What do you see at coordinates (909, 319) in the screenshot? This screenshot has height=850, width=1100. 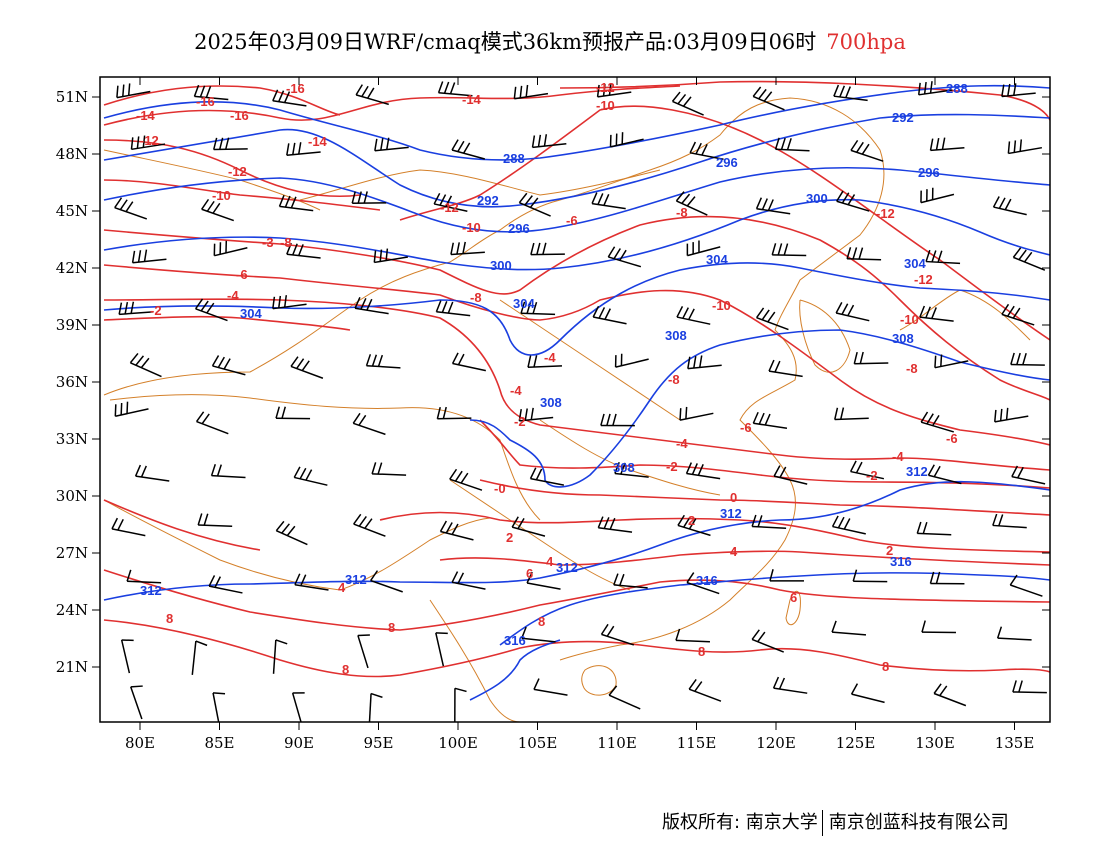 I see `label-t-10e: -10` at bounding box center [909, 319].